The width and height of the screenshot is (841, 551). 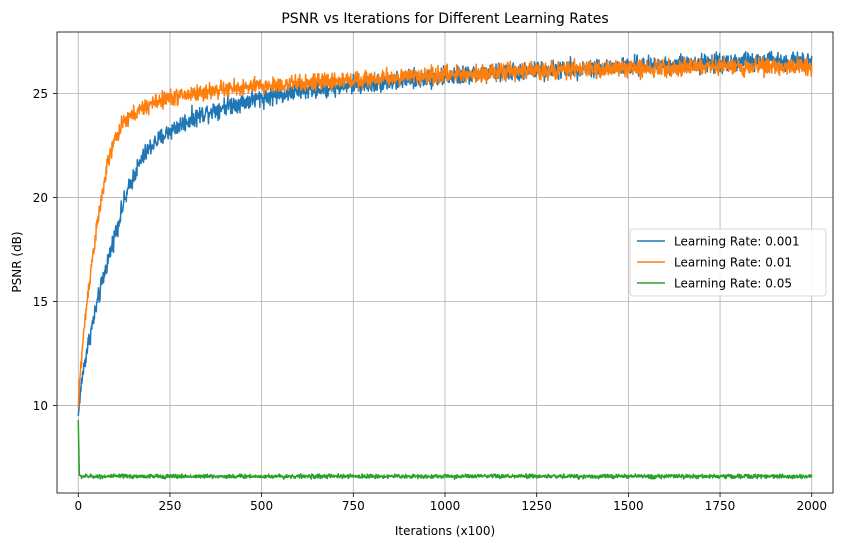 I want to click on x-axis-ticks: 0 250 500 750 1000 1250 1500 1750 2000, so click(x=450, y=503).